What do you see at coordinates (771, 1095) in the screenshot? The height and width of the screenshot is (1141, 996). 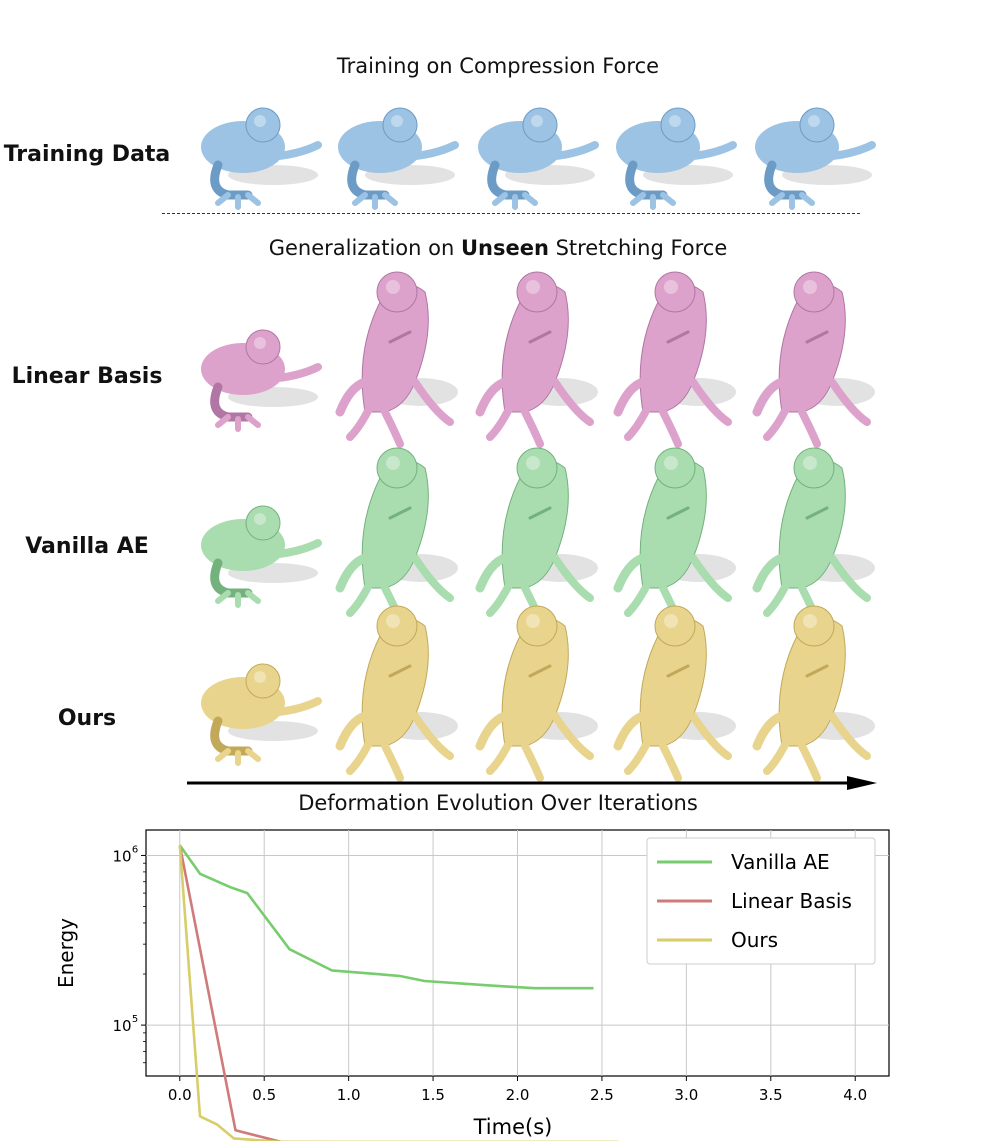 I see `x-tick-label: 3.5` at bounding box center [771, 1095].